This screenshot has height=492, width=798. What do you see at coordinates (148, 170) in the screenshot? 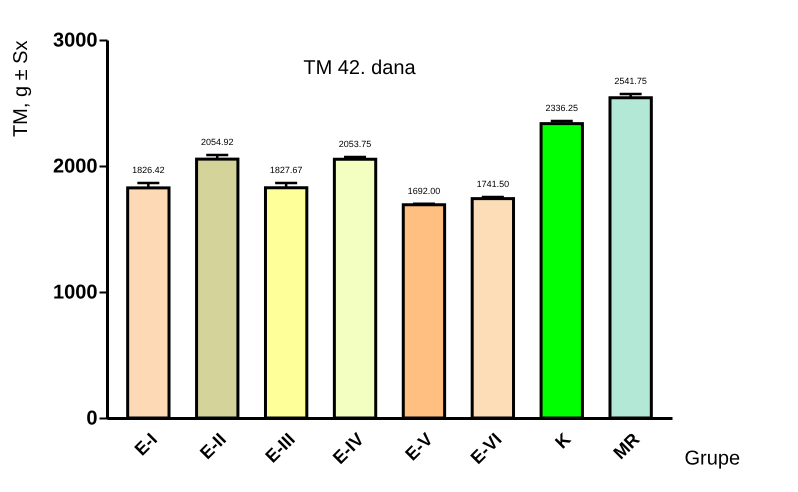
I see `data-label: 1826.42` at bounding box center [148, 170].